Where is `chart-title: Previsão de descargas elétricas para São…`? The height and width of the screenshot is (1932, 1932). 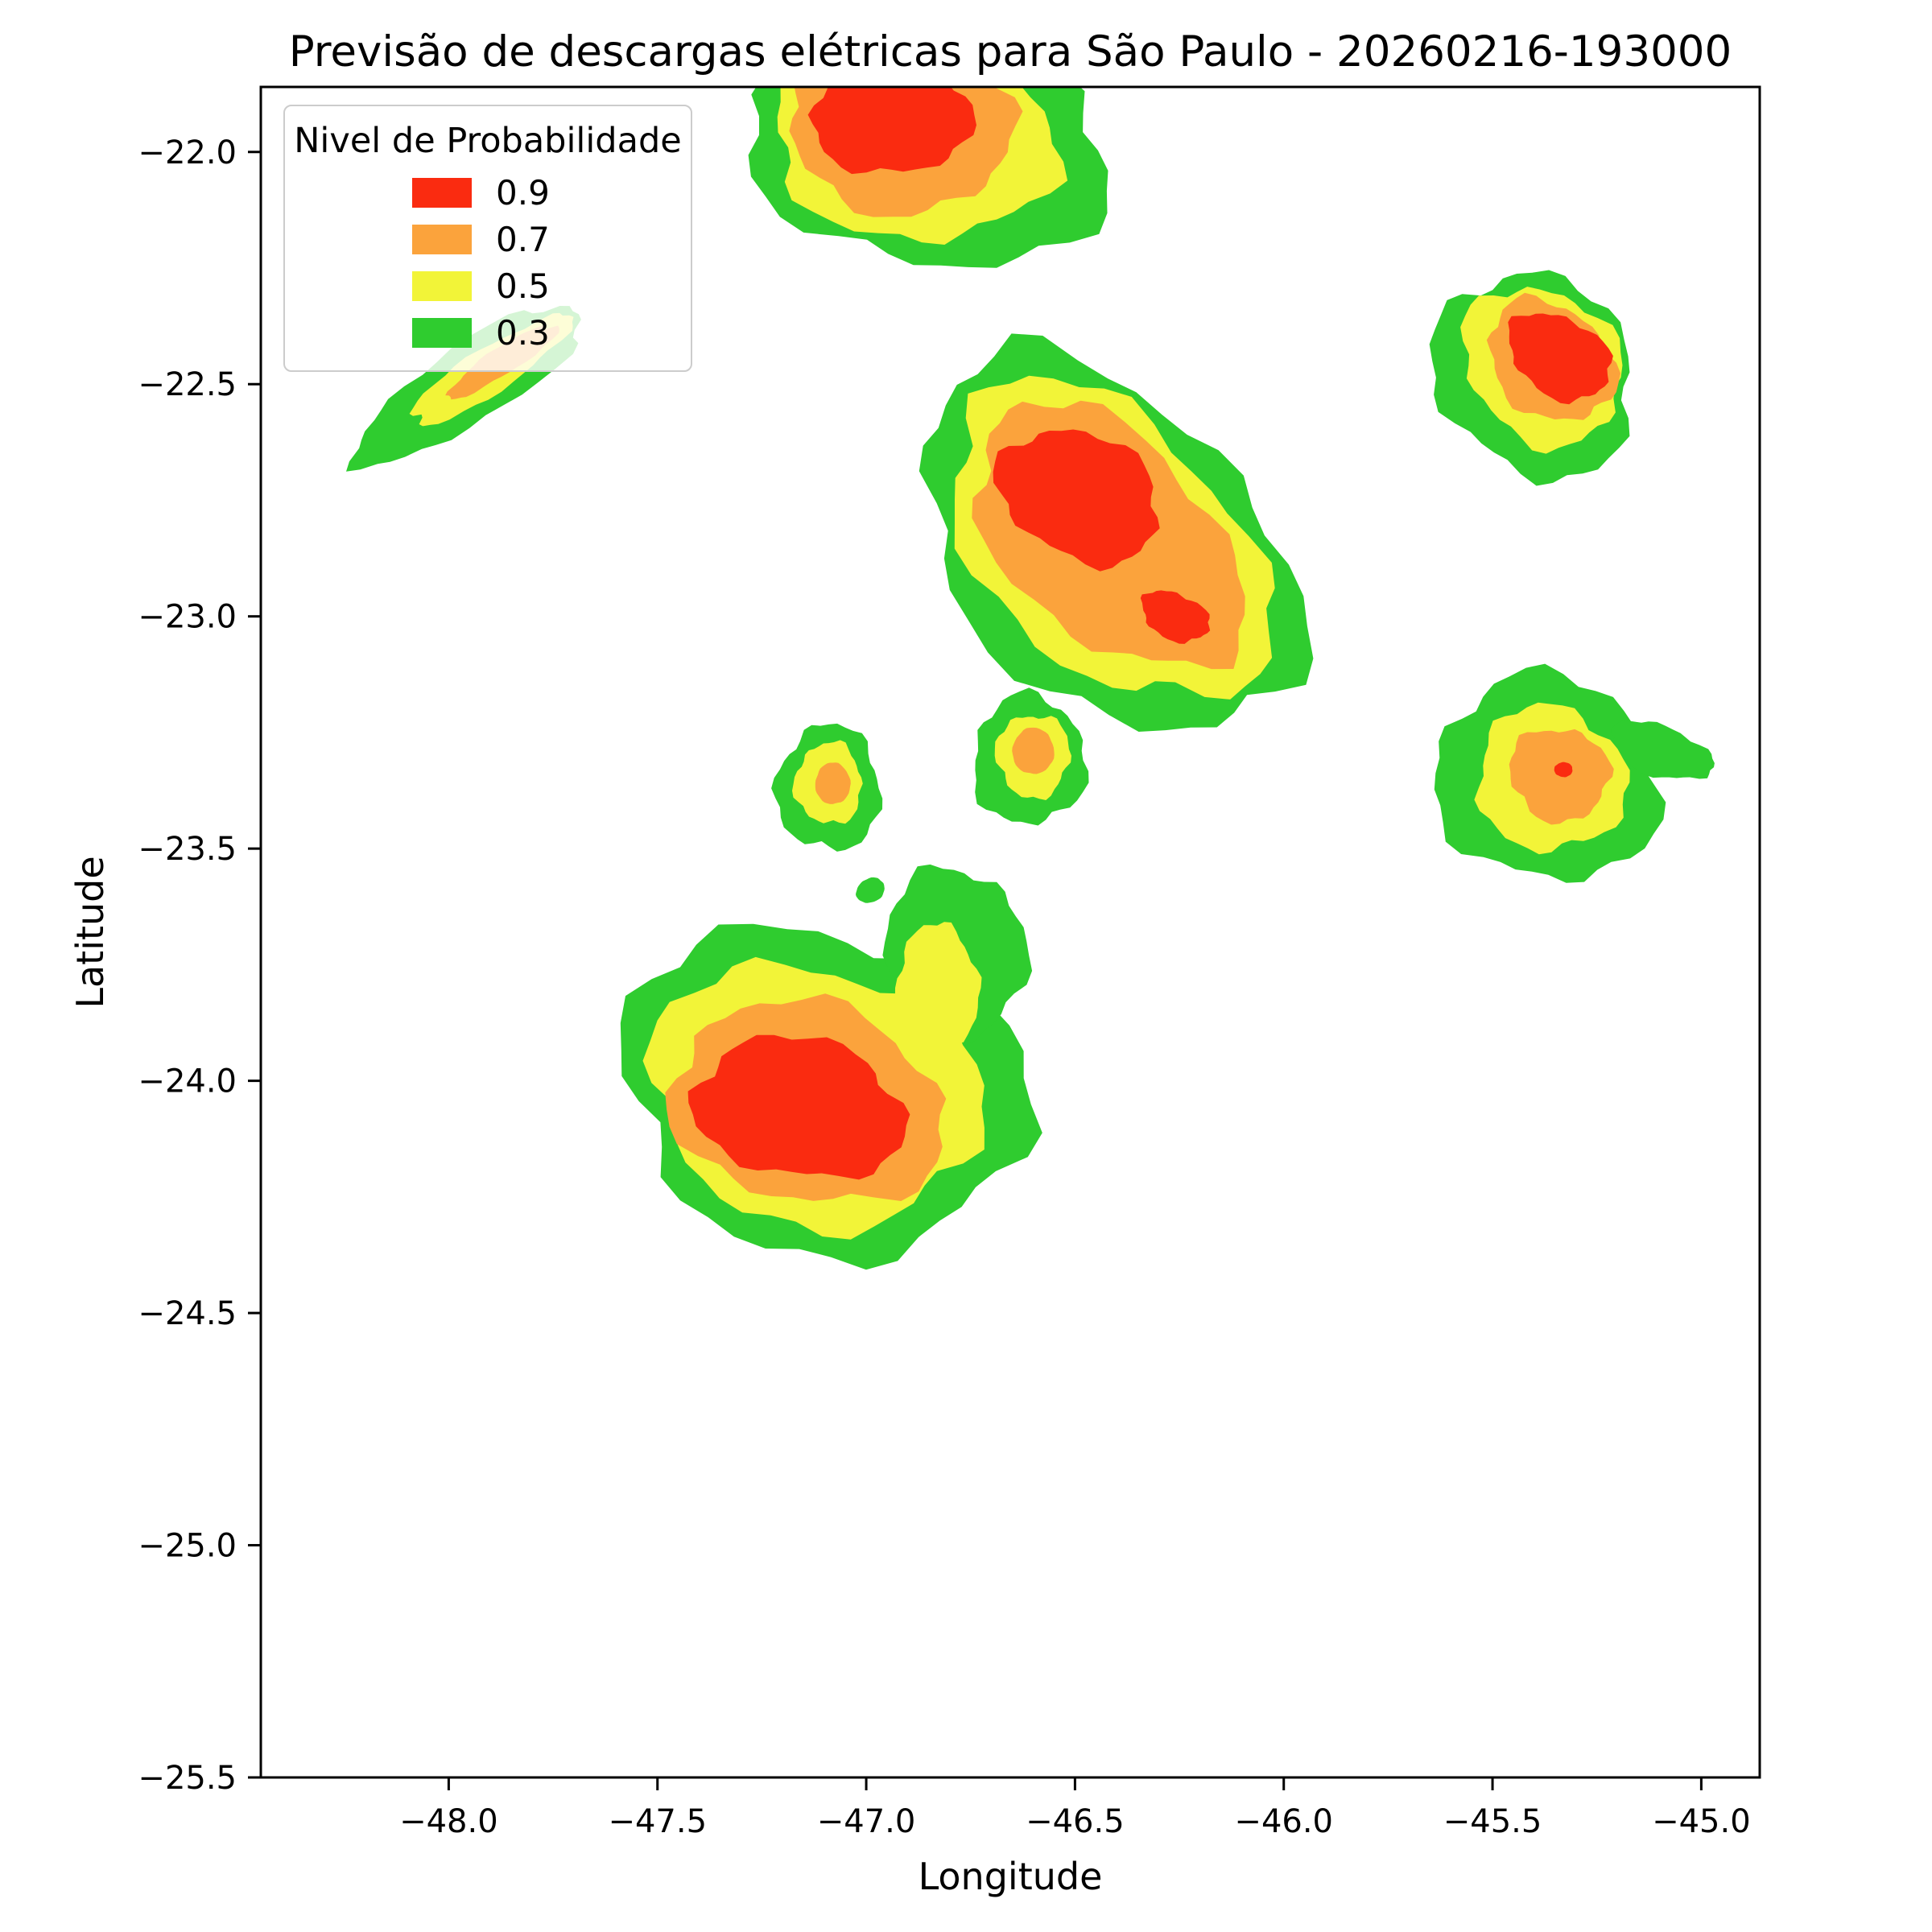 chart-title: Previsão de descargas elétricas para São… is located at coordinates (1010, 51).